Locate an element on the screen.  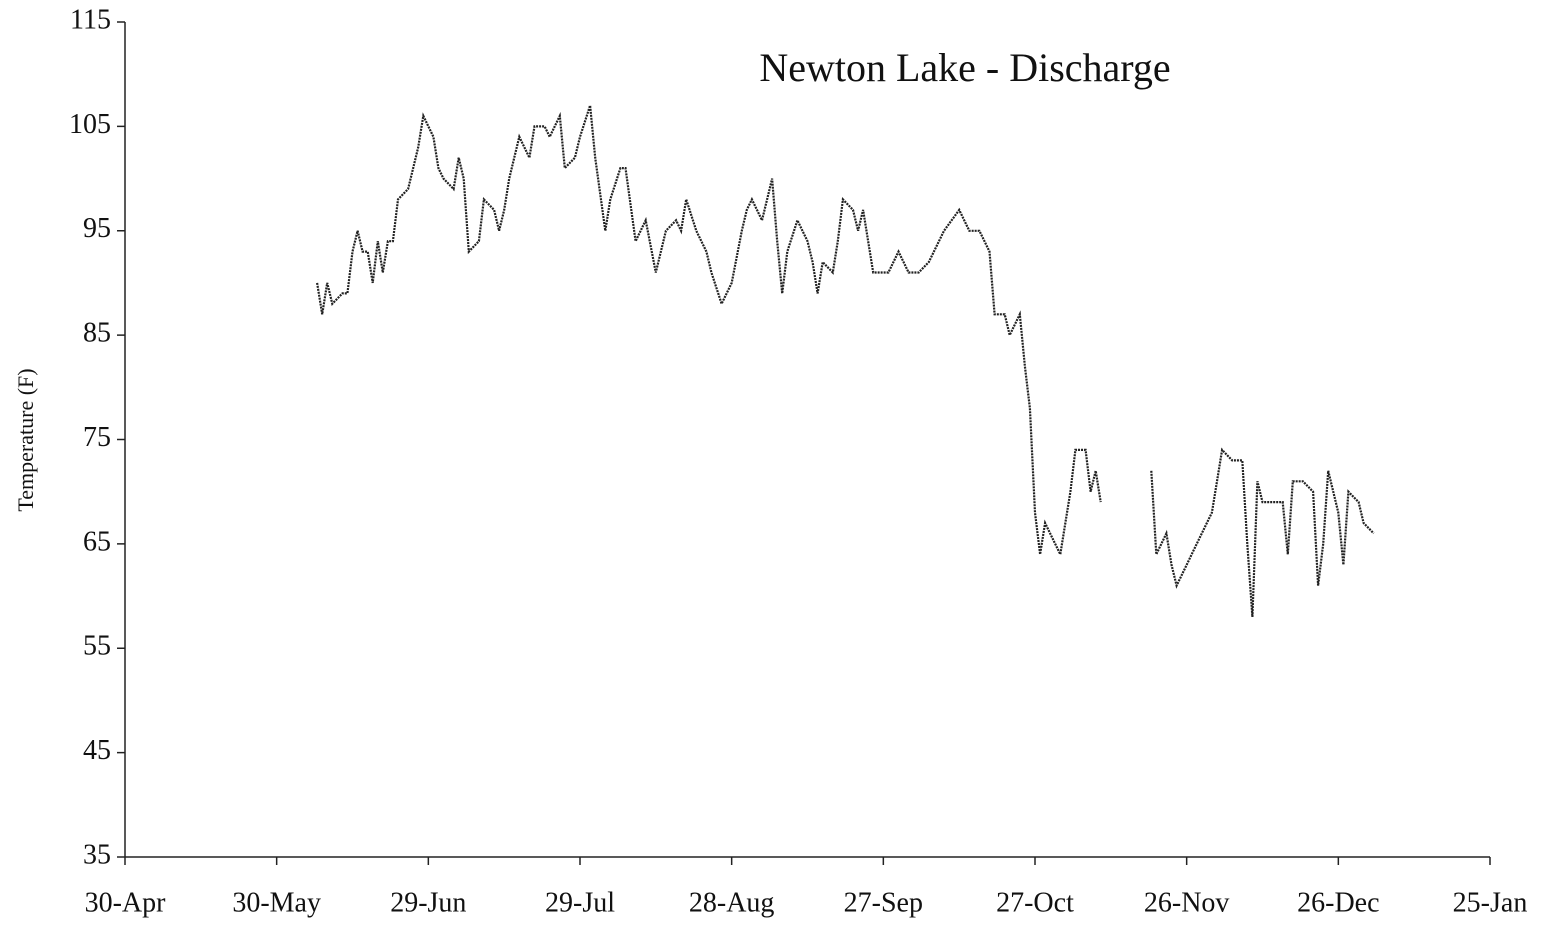
x-tick-label: 29-Jul is located at coordinates (580, 902).